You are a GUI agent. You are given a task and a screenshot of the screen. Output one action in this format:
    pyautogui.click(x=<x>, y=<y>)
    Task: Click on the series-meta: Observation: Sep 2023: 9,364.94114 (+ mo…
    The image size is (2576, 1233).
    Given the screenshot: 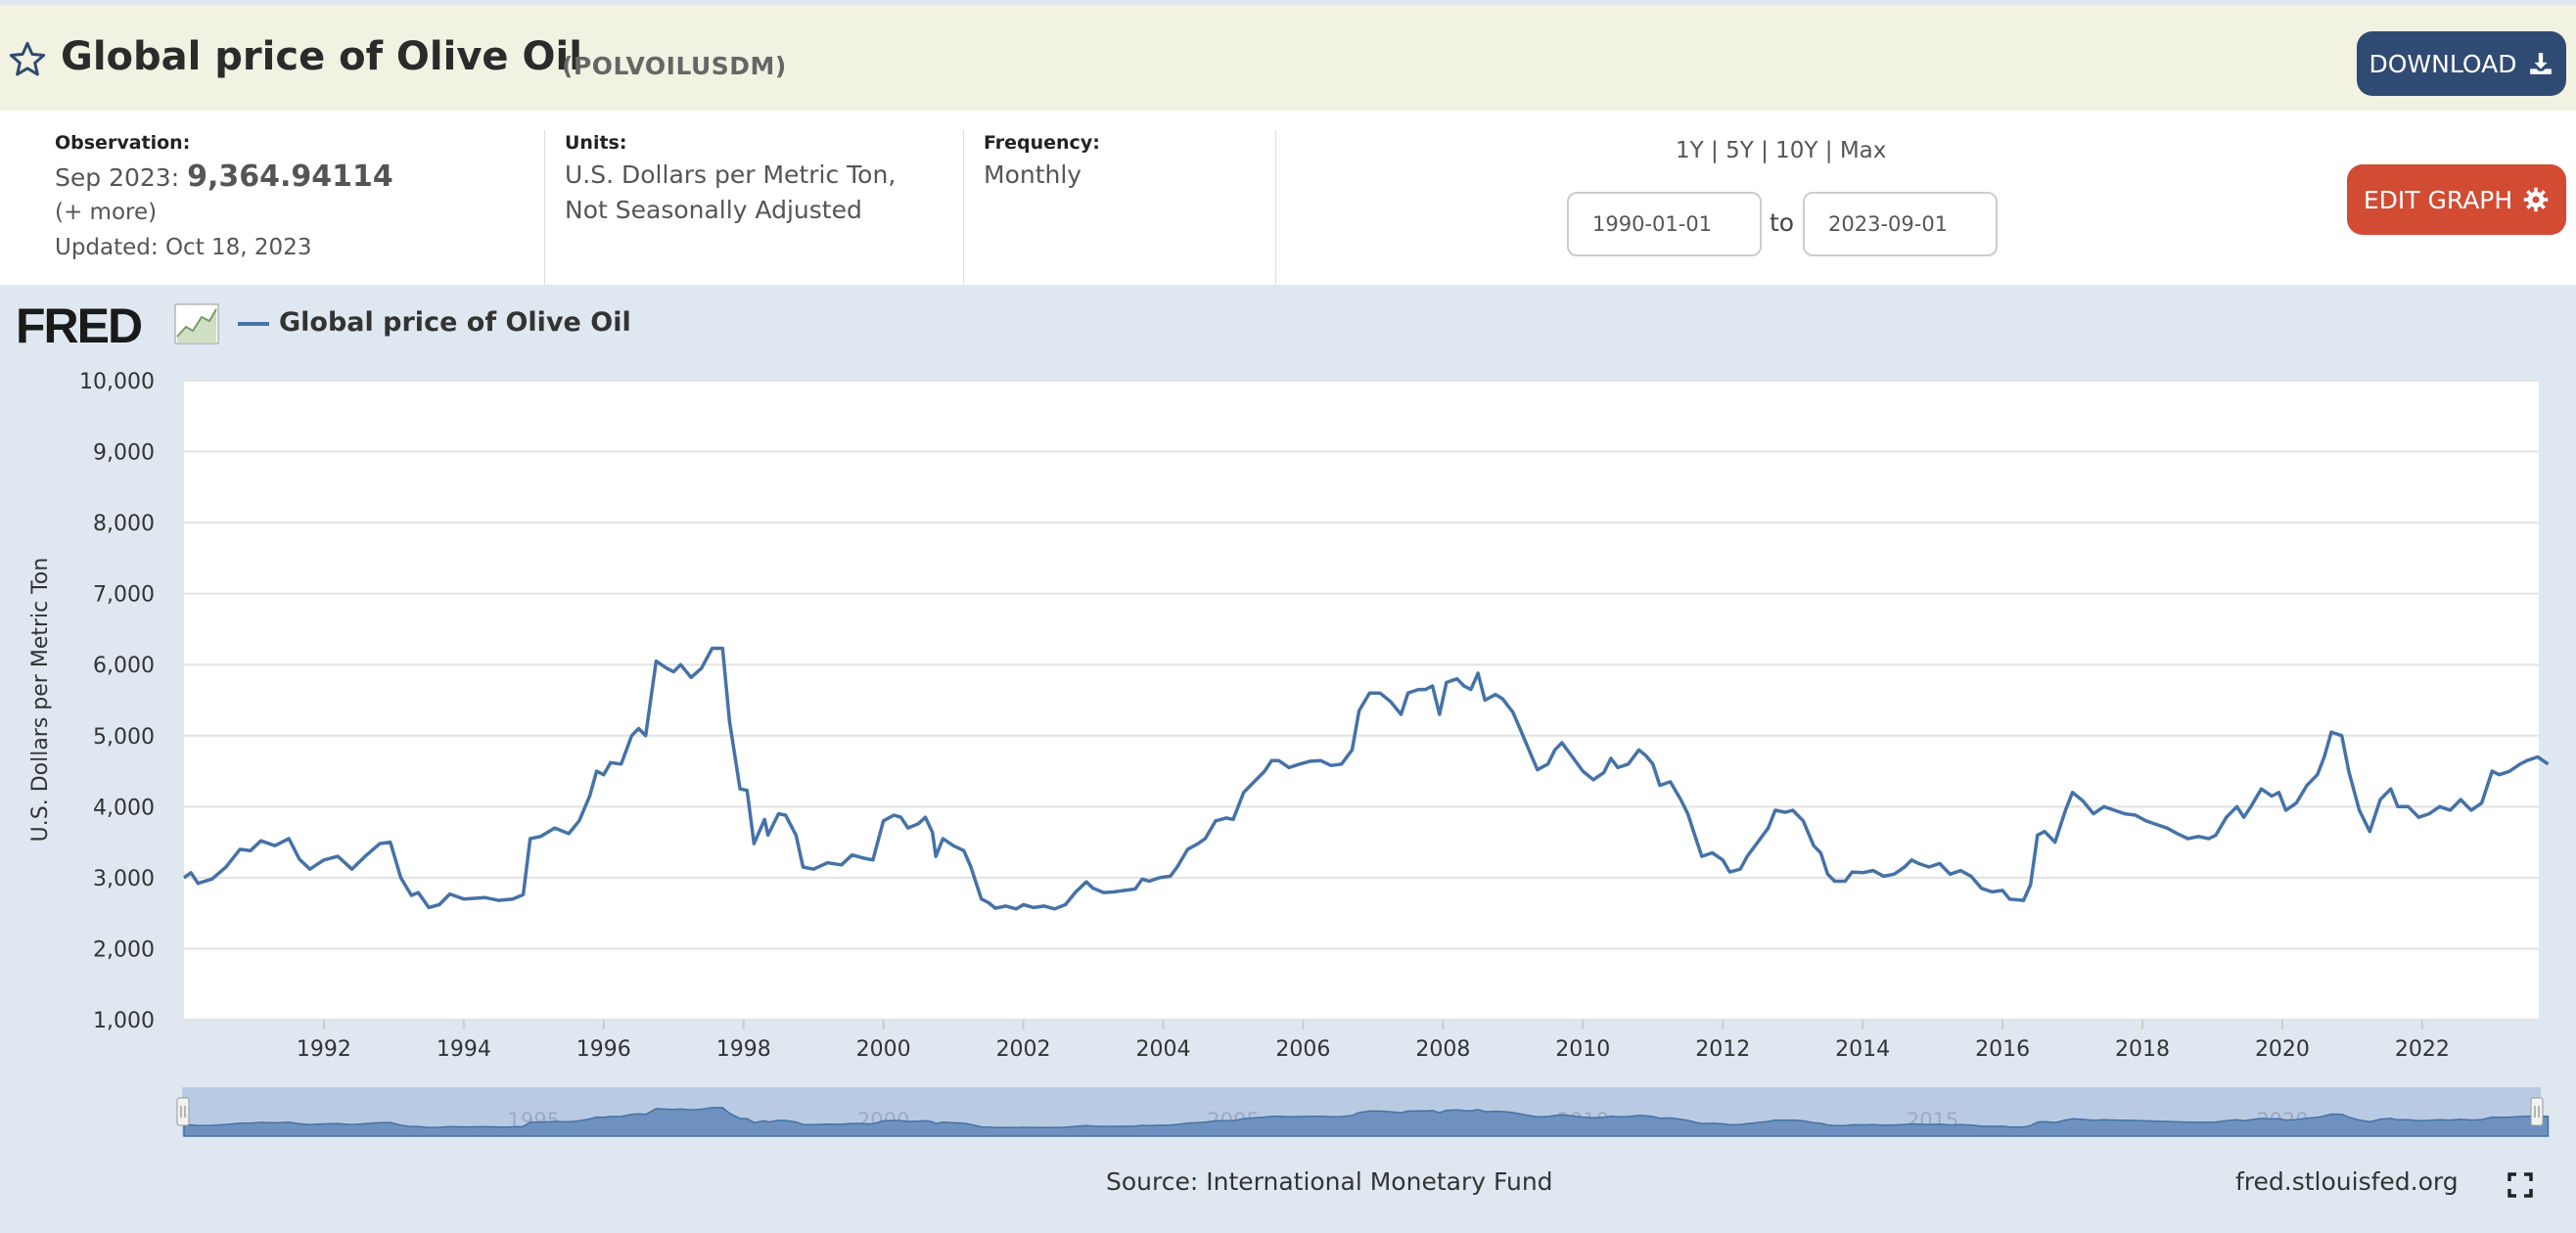 What is the action you would take?
    pyautogui.click(x=1288, y=198)
    